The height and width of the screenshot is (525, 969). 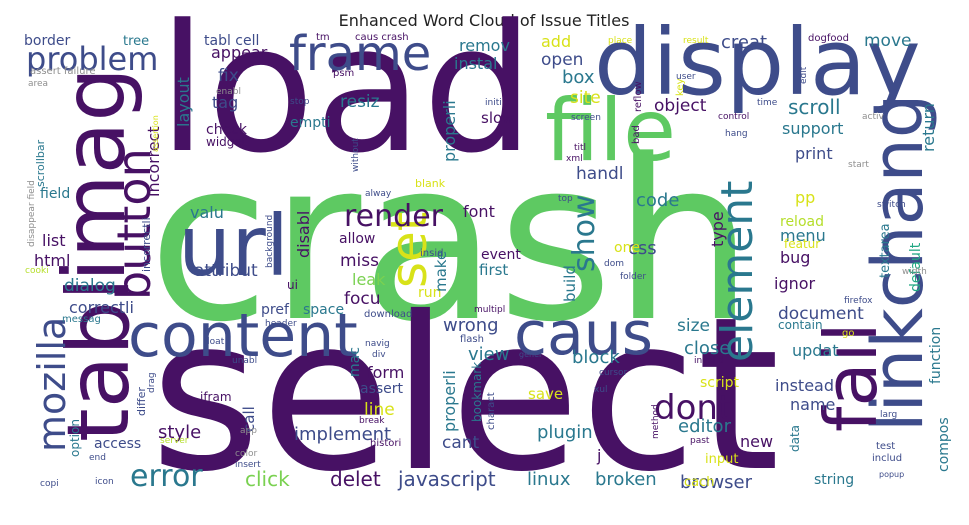 What do you see at coordinates (707, 348) in the screenshot?
I see `word: close` at bounding box center [707, 348].